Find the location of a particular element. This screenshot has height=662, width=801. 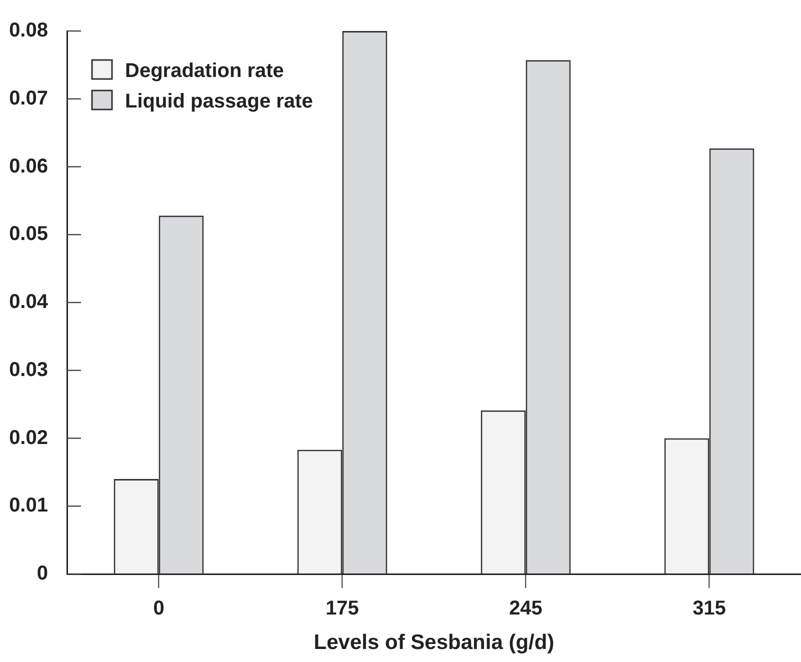

x-tick-label: 245 is located at coordinates (525, 609).